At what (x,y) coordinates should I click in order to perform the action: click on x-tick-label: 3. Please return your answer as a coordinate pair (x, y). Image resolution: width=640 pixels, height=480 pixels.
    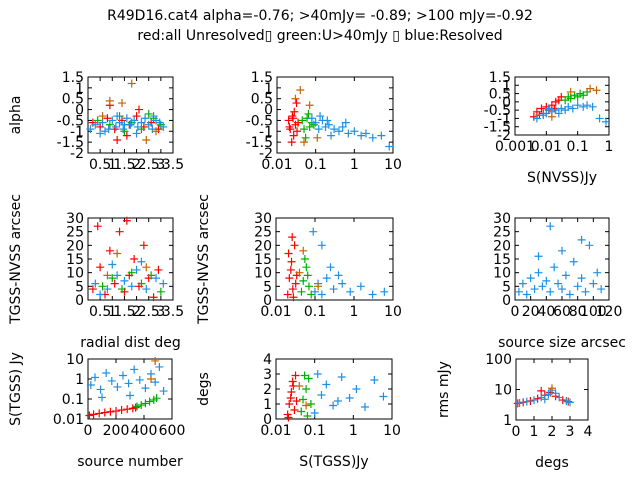
    Looking at the image, I should click on (160, 165).